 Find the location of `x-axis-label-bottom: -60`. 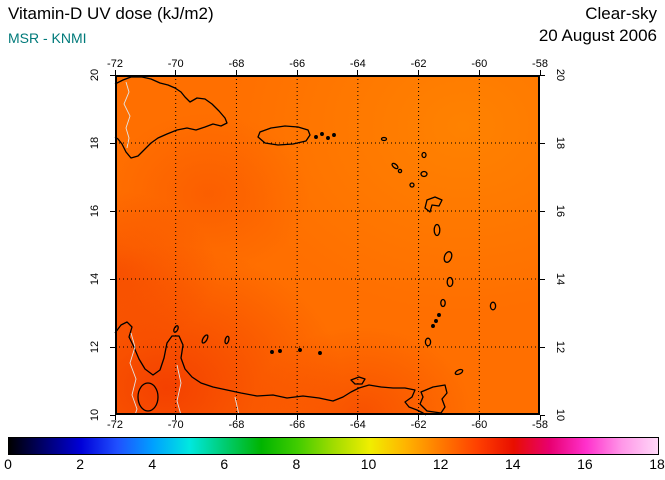

x-axis-label-bottom: -60 is located at coordinates (479, 425).